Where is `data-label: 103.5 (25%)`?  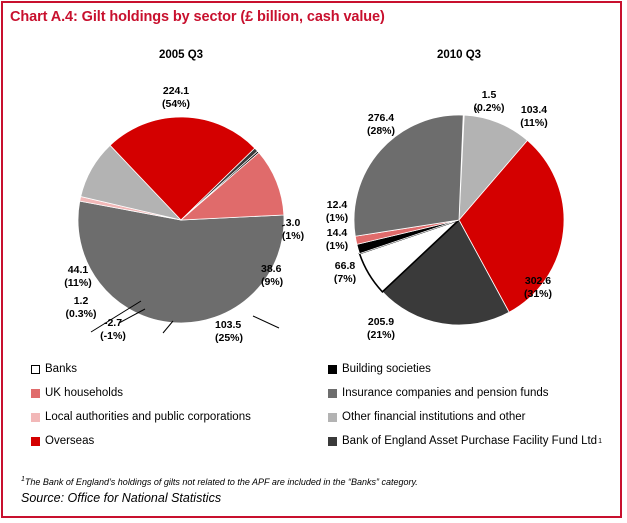
data-label: 103.5 (25%) is located at coordinates (229, 331).